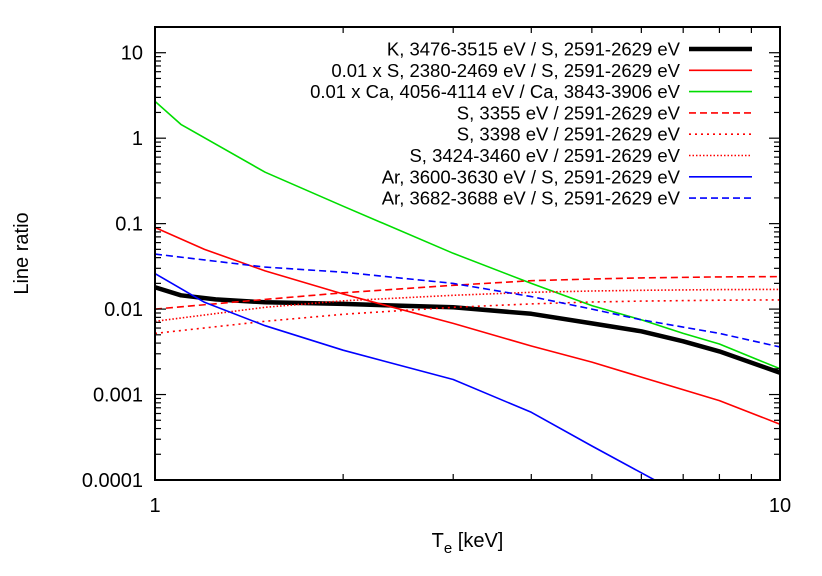 This screenshot has width=822, height=576. I want to click on x-axis-label: Te [keV], so click(468, 543).